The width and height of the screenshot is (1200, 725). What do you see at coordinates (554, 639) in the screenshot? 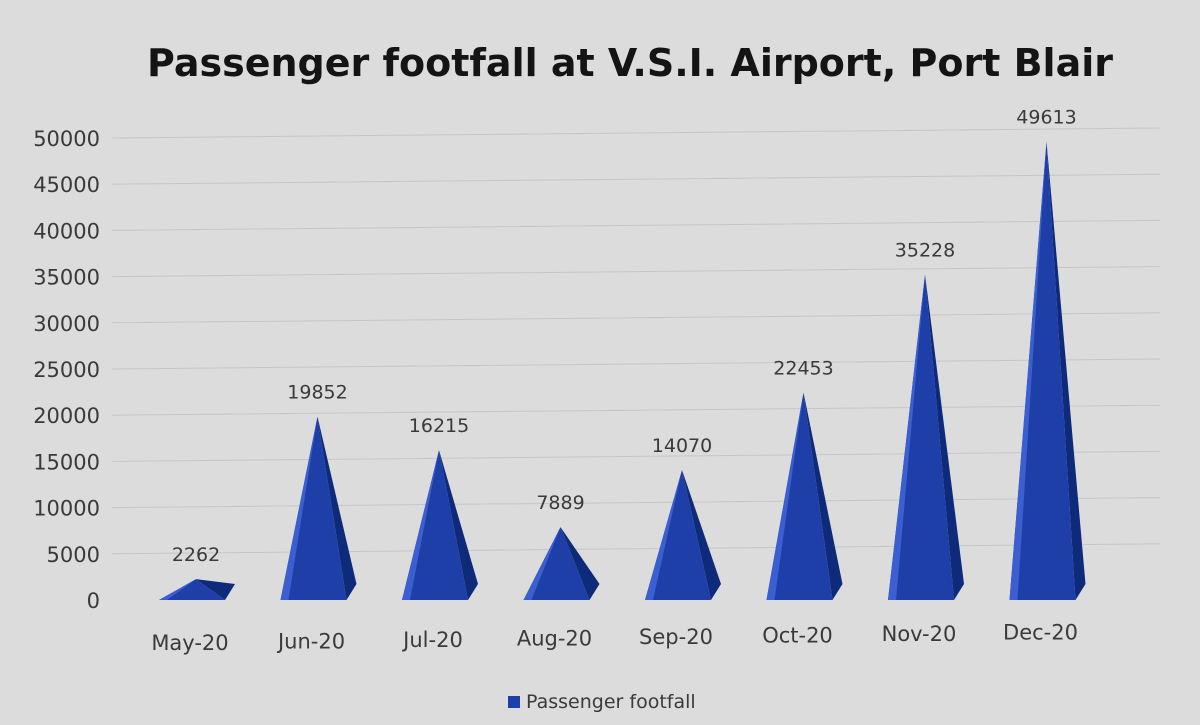
I see `x-tick-label: Aug-20` at bounding box center [554, 639].